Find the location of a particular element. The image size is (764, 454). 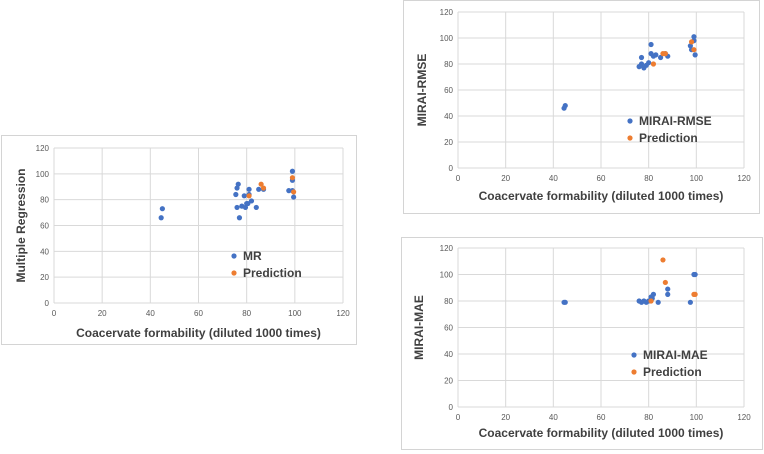

y-axis-title: MIRAI-RMSE is located at coordinates (422, 90).